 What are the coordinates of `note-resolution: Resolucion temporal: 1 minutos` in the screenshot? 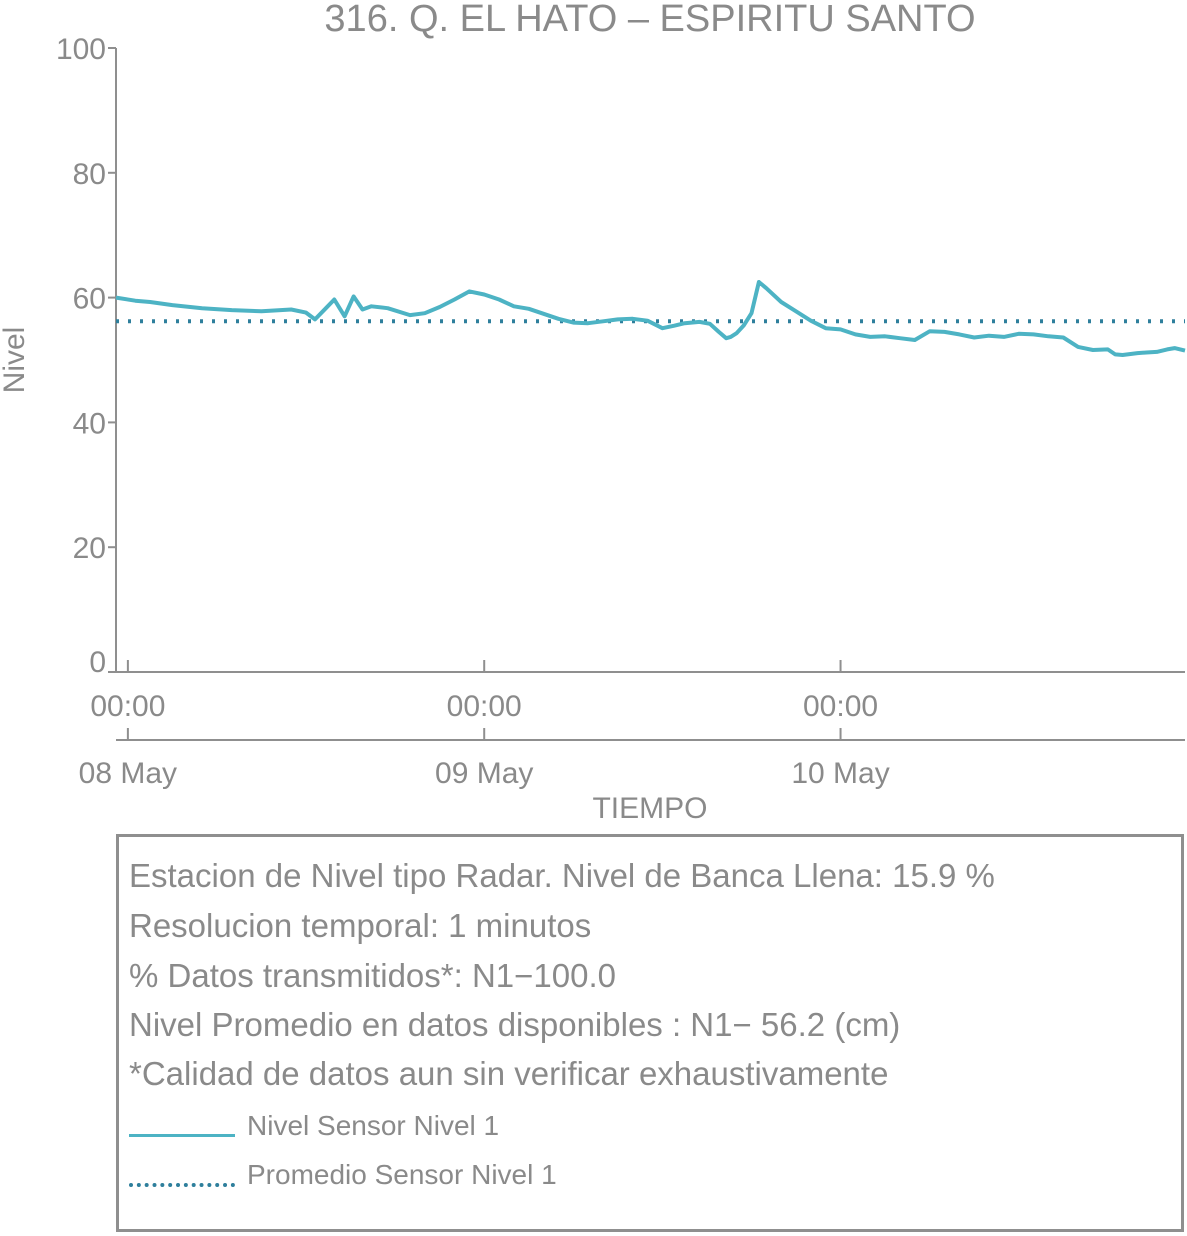 It's located at (360, 925).